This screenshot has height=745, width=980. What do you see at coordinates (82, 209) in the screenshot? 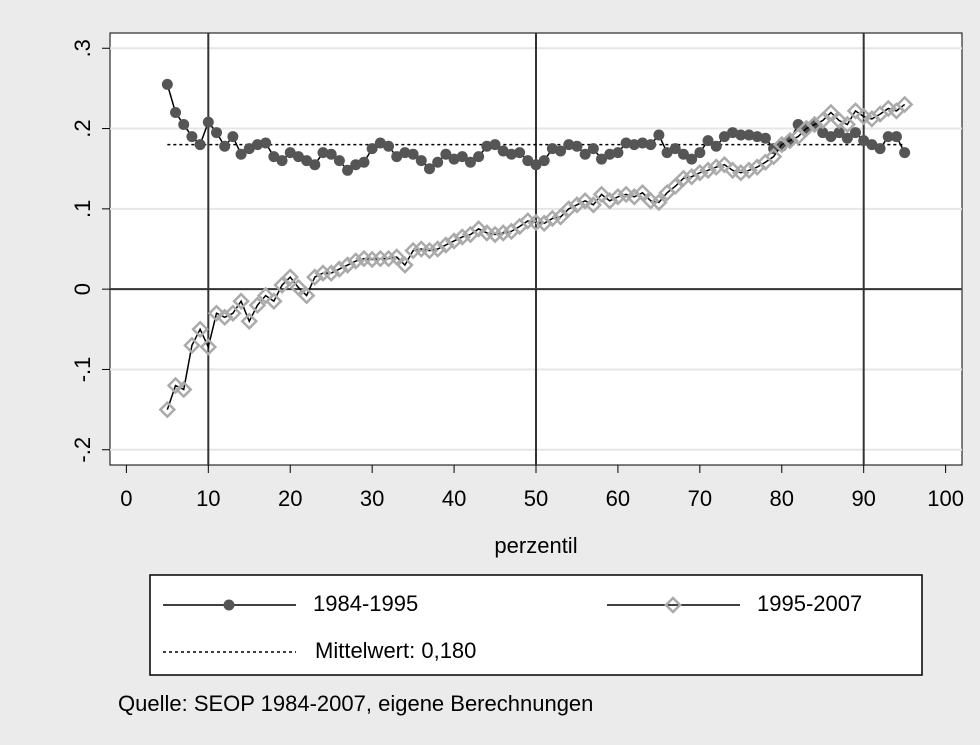
I see `y-tick-label: .1` at bounding box center [82, 209].